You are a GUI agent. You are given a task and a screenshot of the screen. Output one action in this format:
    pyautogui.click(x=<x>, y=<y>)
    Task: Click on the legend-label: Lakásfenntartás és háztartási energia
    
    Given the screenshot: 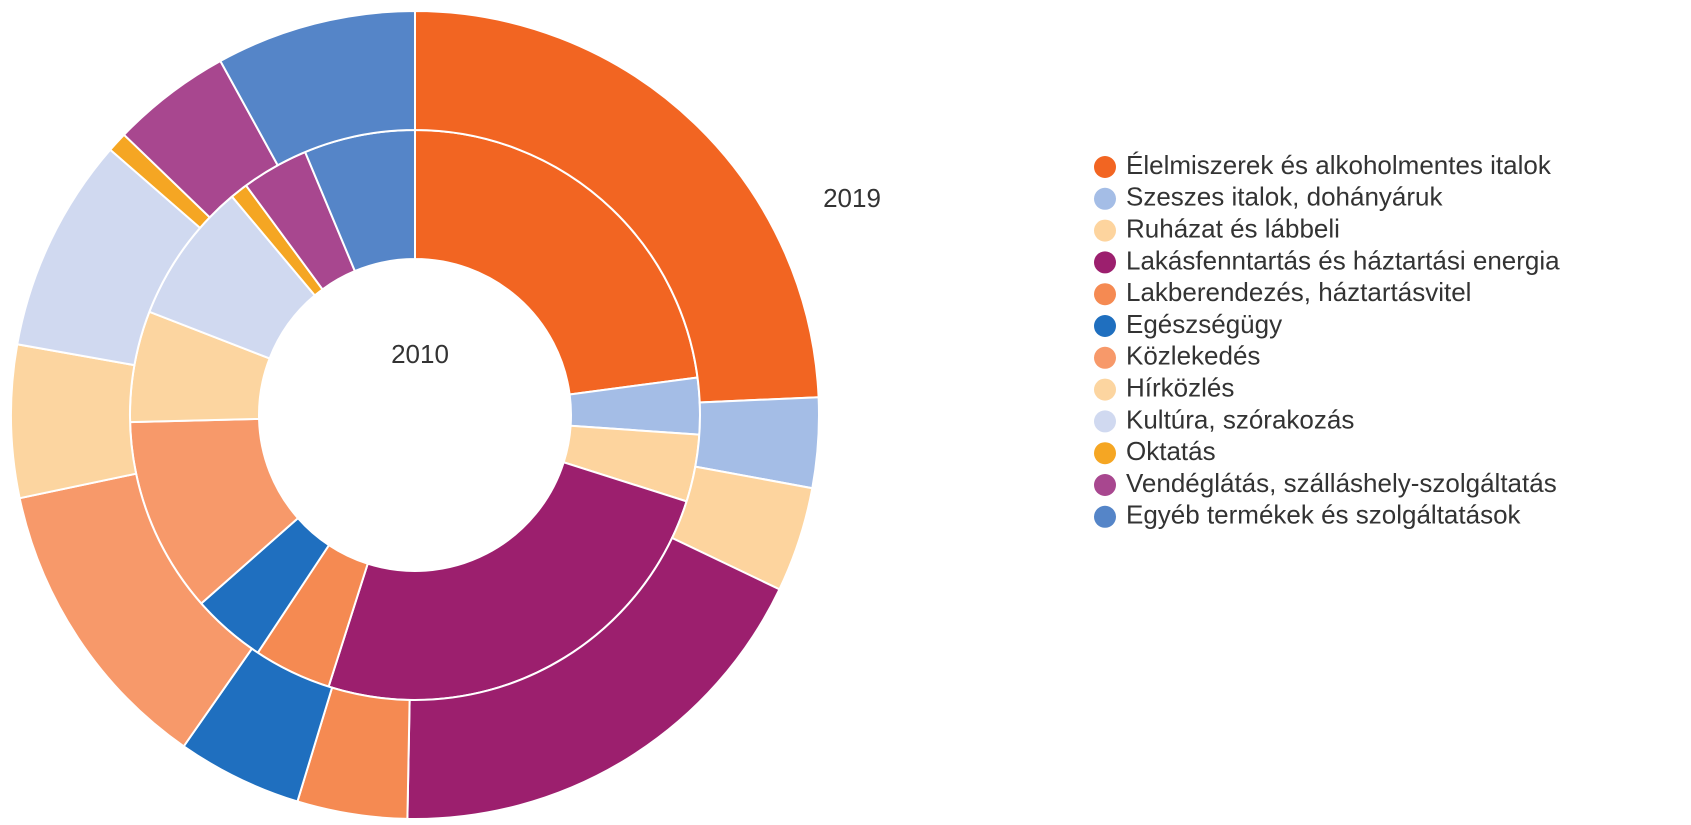 What is the action you would take?
    pyautogui.click(x=1343, y=260)
    